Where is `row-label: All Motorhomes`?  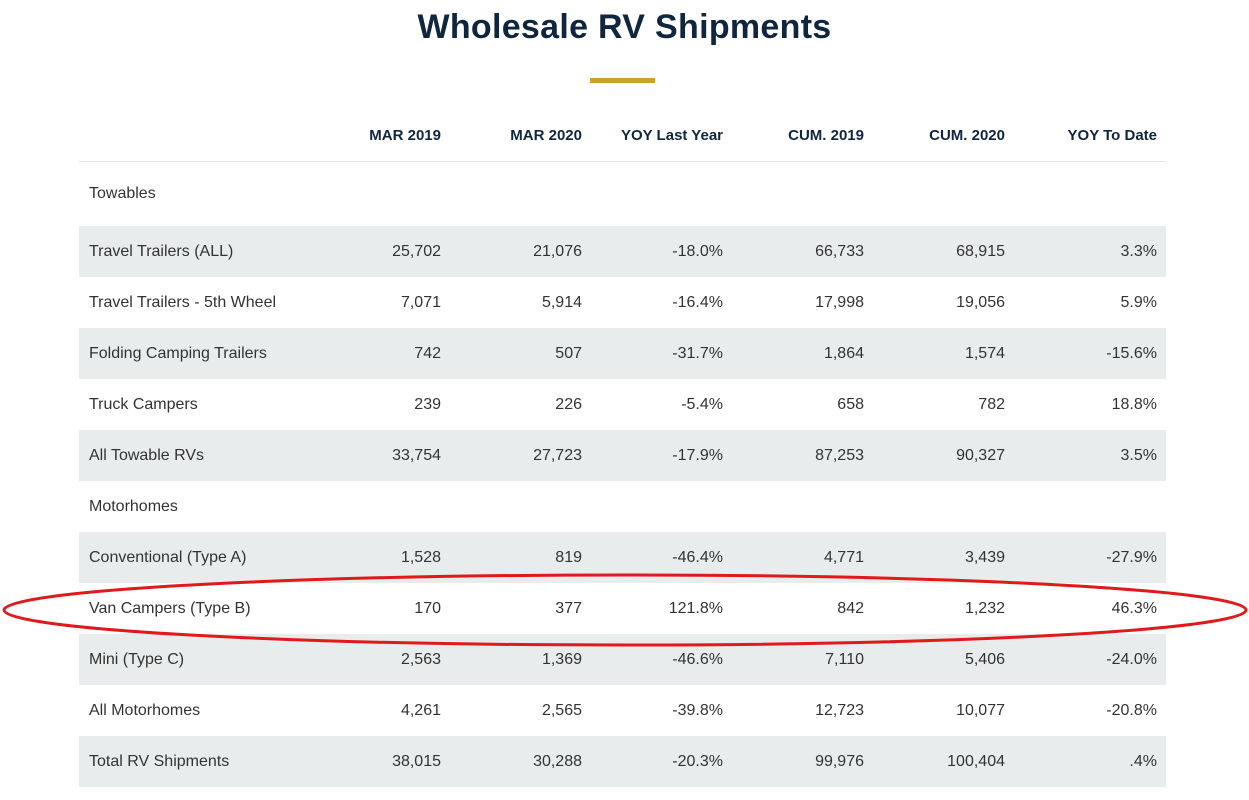
row-label: All Motorhomes is located at coordinates (145, 710).